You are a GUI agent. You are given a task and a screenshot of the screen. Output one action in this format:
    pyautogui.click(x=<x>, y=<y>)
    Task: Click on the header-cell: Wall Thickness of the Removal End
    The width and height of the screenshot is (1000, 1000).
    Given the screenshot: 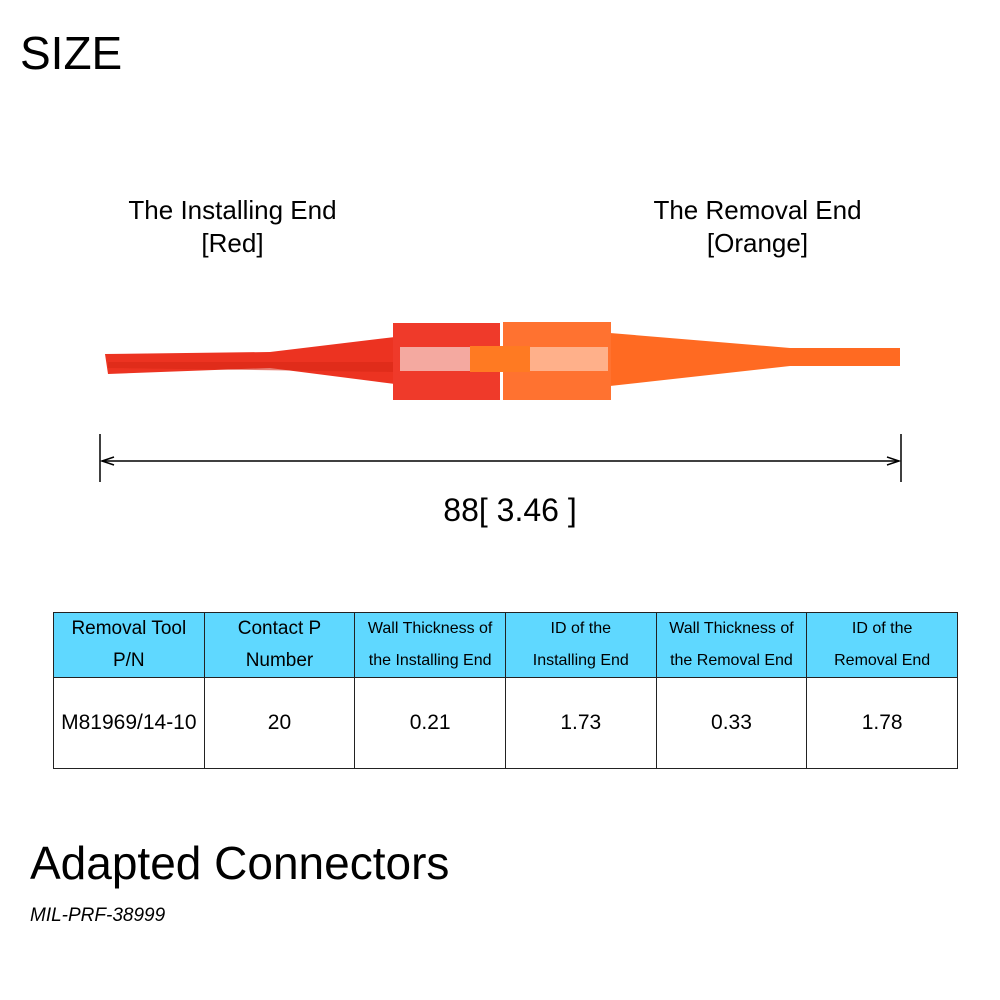 What is the action you would take?
    pyautogui.click(x=731, y=645)
    